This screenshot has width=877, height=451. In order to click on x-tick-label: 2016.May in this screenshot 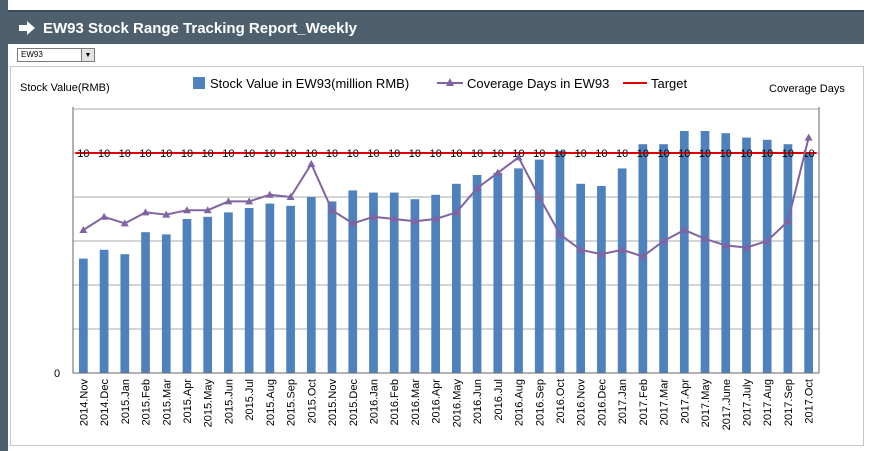, I will do `click(457, 403)`.